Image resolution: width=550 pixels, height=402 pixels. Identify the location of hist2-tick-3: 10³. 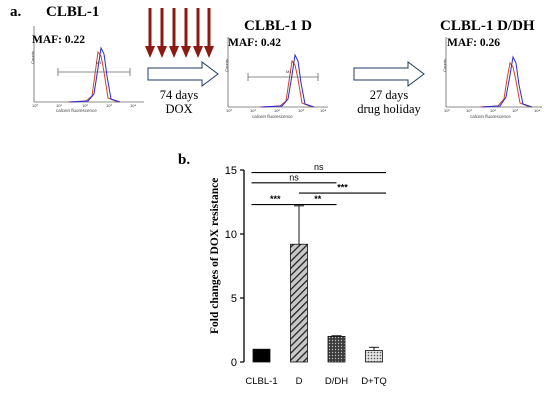
(301, 110).